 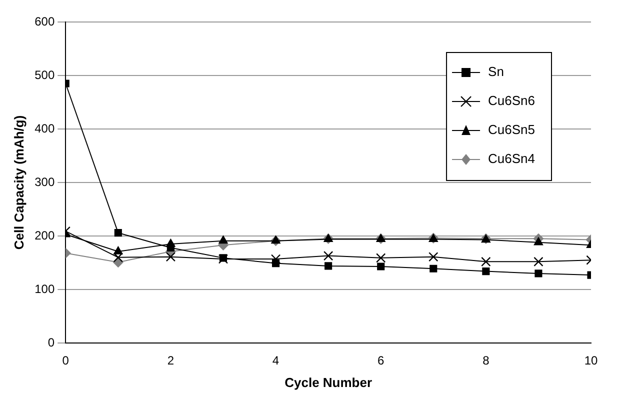 What do you see at coordinates (328, 382) in the screenshot?
I see `x-axis-title: Cycle Number` at bounding box center [328, 382].